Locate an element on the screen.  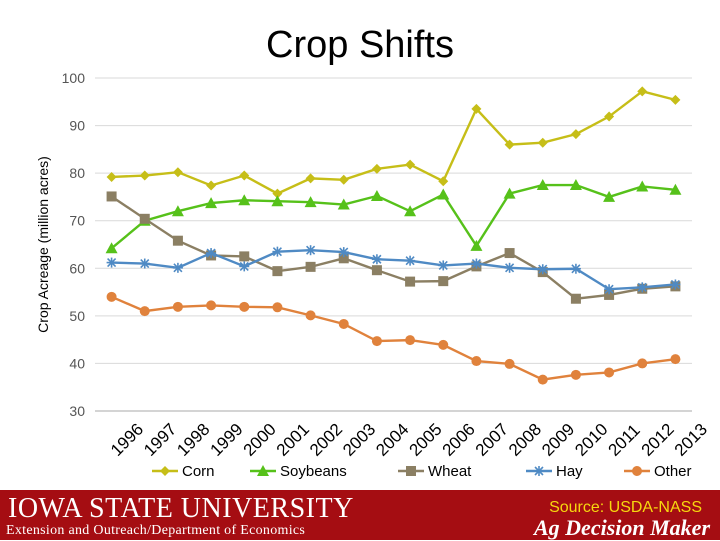
x-tick-label: 2005 is located at coordinates (425, 440).